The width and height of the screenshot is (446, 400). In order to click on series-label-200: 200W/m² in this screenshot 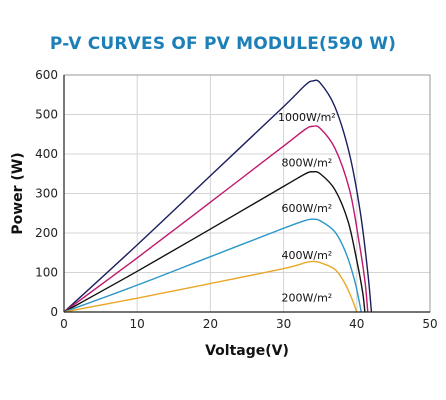, I will do `click(307, 297)`.